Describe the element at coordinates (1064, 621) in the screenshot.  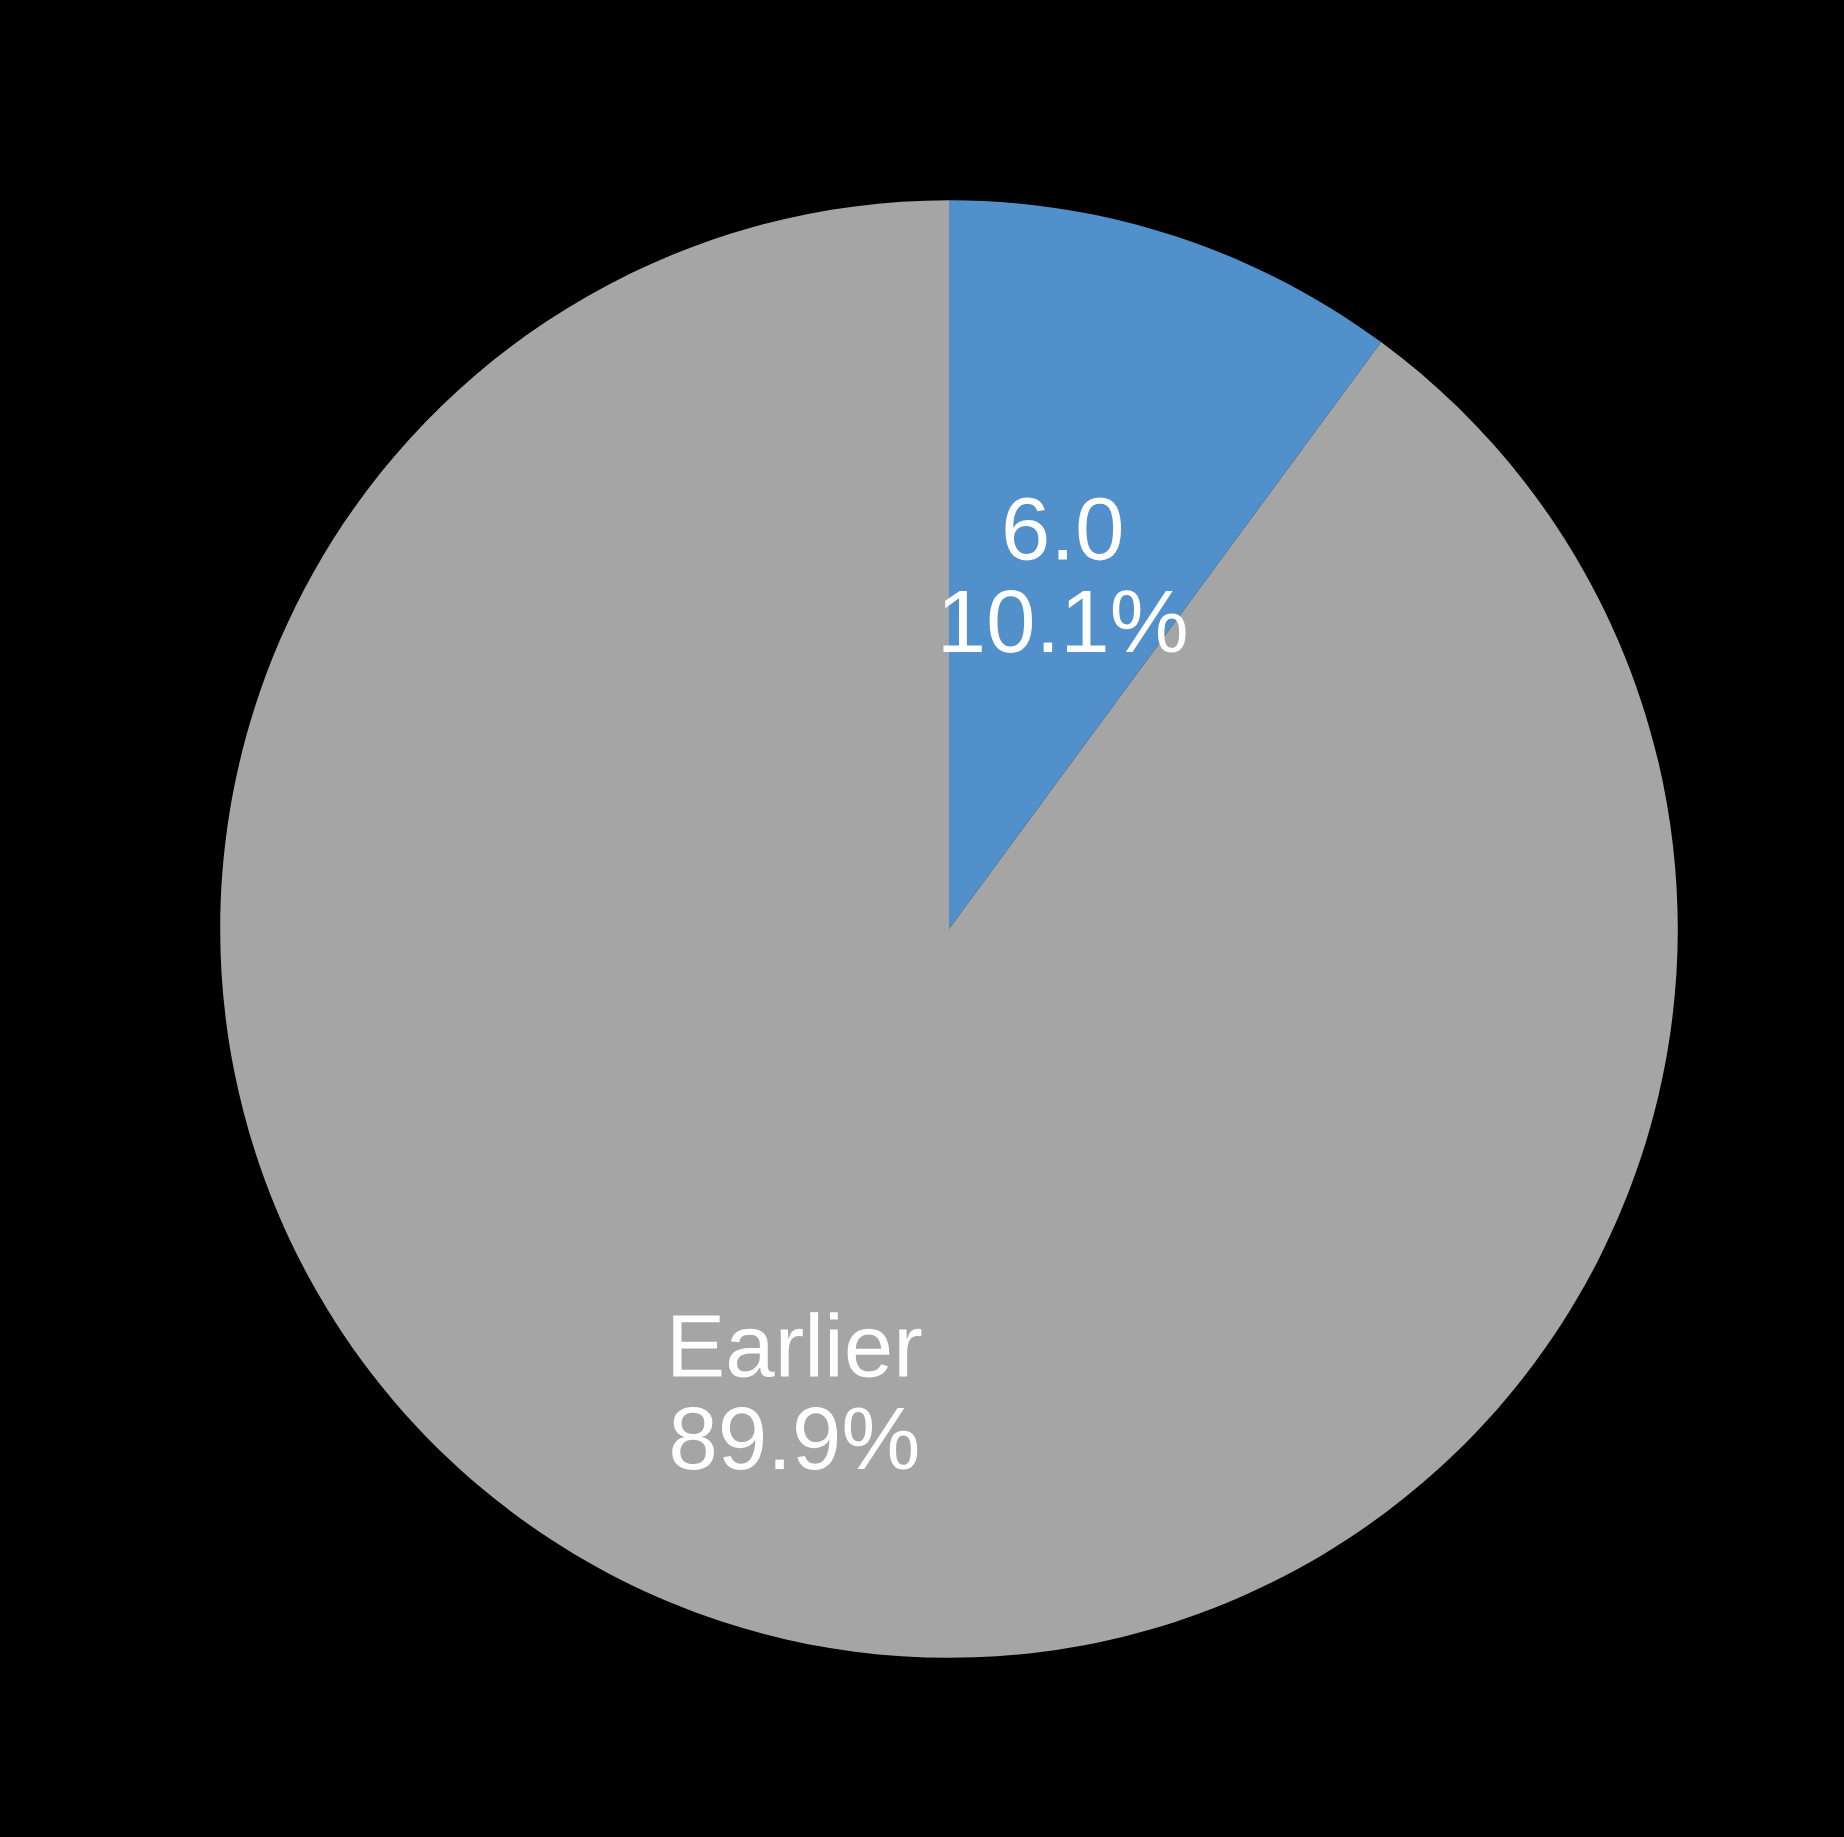
I see `data-label: 10.1%` at that location.